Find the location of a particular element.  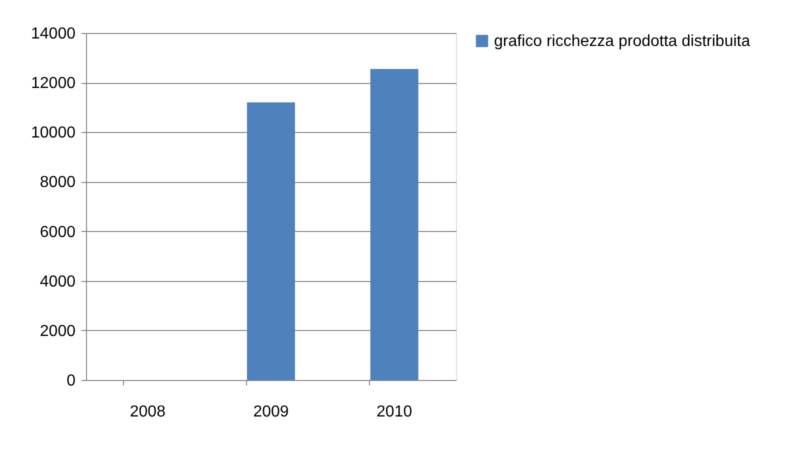

y-tick-label: 6000 is located at coordinates (58, 232).